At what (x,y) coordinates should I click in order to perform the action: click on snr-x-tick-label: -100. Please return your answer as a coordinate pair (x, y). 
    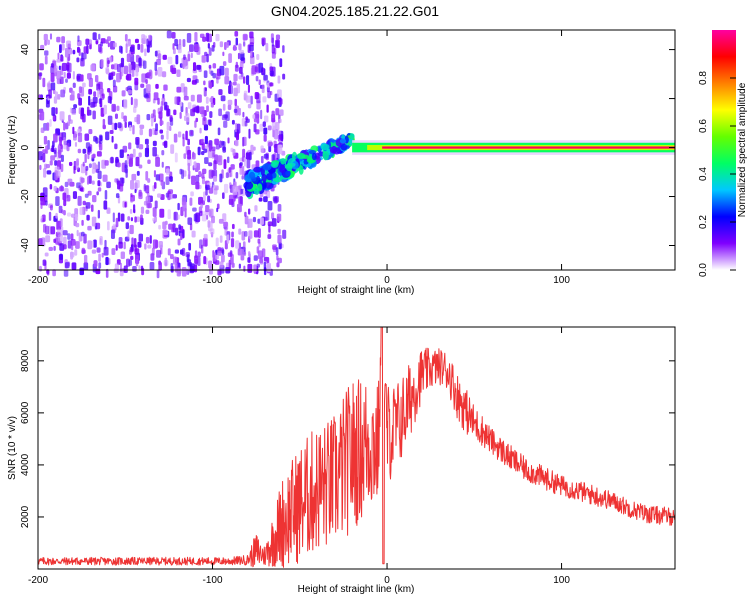
    Looking at the image, I should click on (213, 580).